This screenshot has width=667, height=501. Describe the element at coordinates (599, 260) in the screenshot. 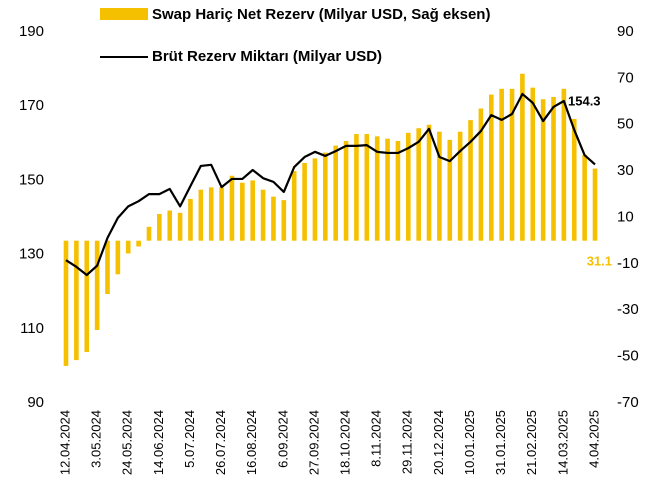

I see `data-label: 31.1` at that location.